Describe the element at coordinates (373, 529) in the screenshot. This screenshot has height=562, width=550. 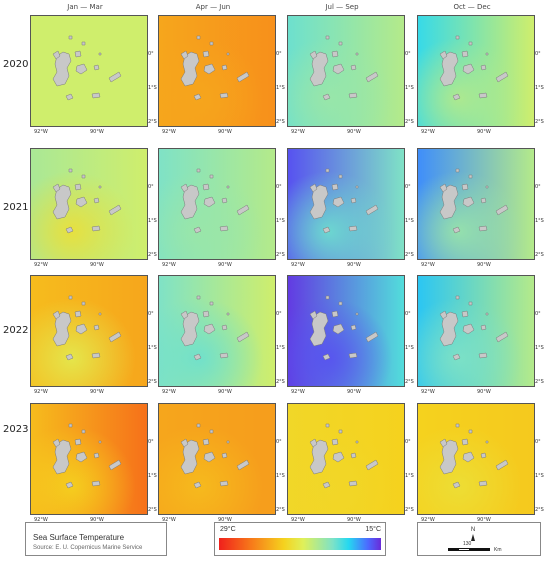
I see `colorbar-min-label: 15°C` at that location.